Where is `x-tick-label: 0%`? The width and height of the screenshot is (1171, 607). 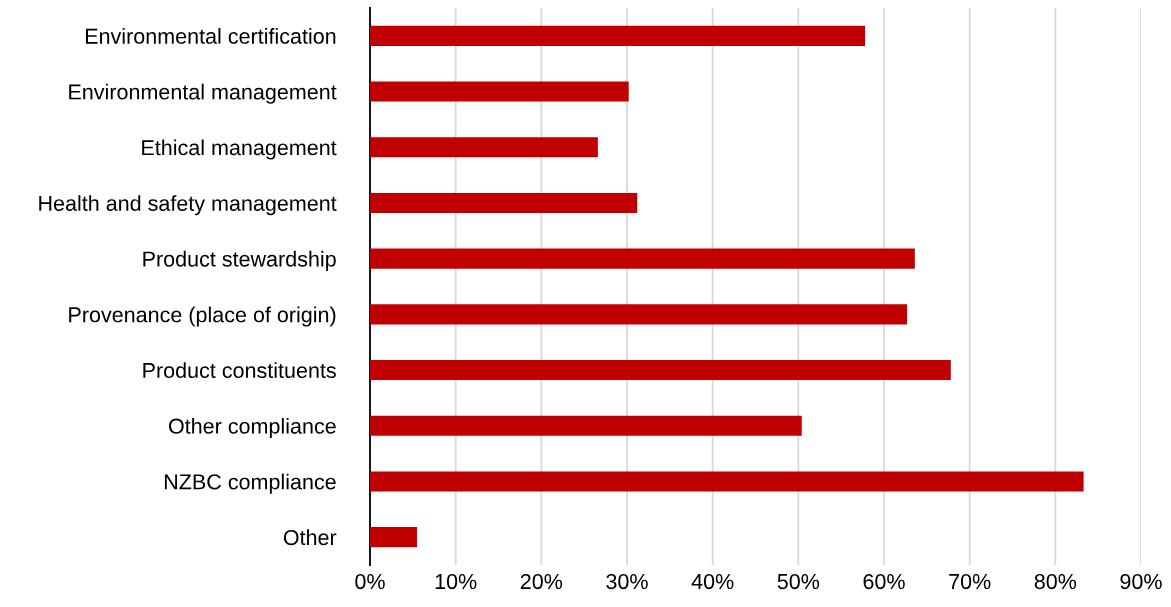
x-tick-label: 0% is located at coordinates (370, 581).